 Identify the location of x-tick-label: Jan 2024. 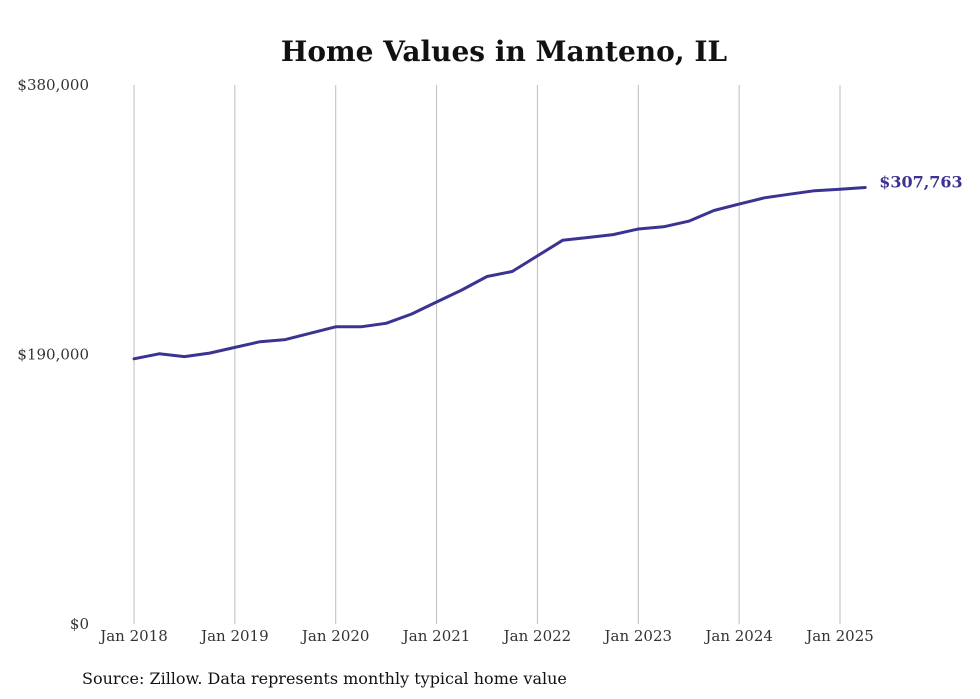
(738, 636).